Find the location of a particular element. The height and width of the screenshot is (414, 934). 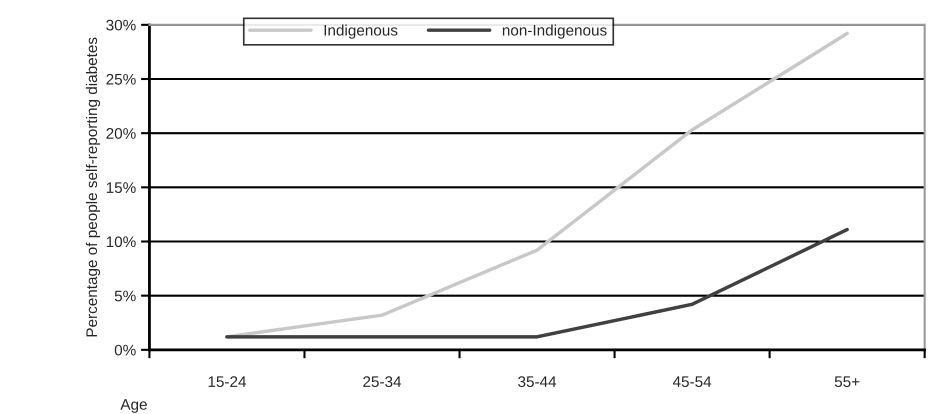

y-tick-label: 30% is located at coordinates (121, 25).